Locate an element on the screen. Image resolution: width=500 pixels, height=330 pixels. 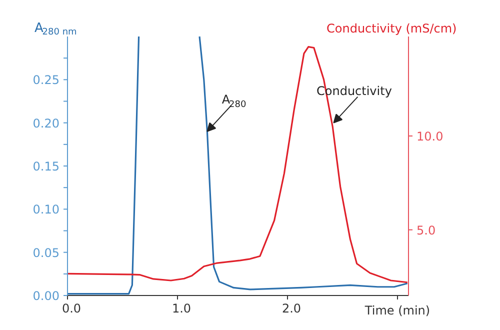
y2-tick-label: 5.0 is located at coordinates (426, 230).